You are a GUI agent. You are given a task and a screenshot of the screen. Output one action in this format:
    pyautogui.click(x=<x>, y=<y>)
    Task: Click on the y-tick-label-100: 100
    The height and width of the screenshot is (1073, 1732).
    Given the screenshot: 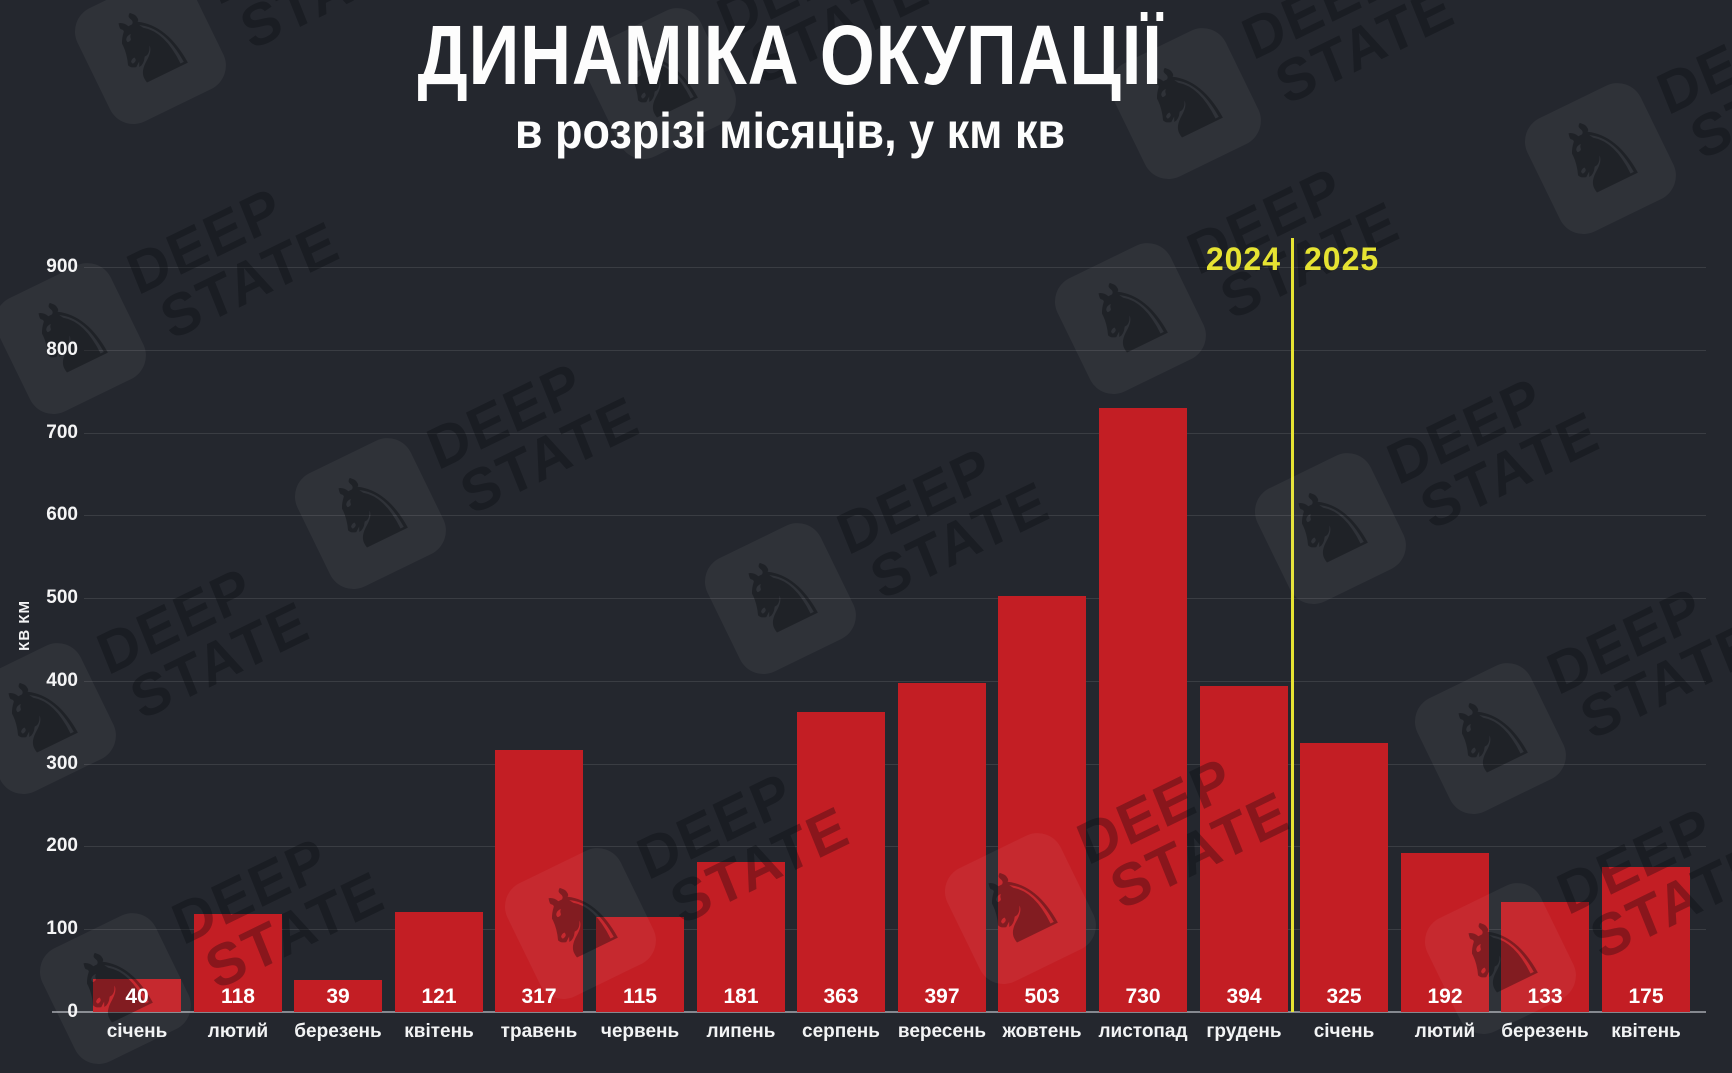 What is the action you would take?
    pyautogui.click(x=62, y=928)
    